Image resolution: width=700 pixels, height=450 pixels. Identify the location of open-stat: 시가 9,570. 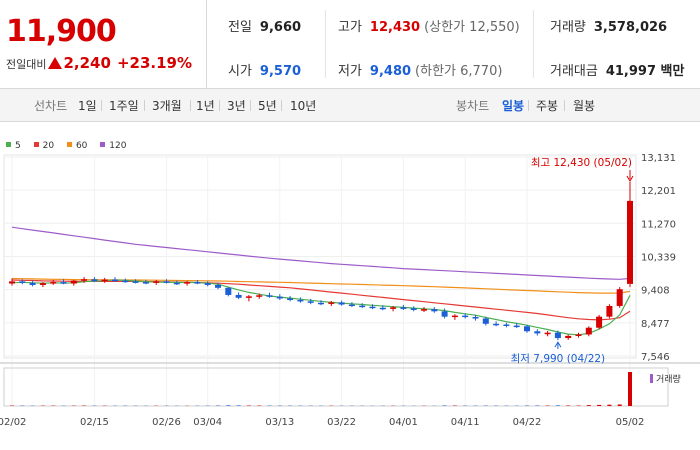
(264, 69).